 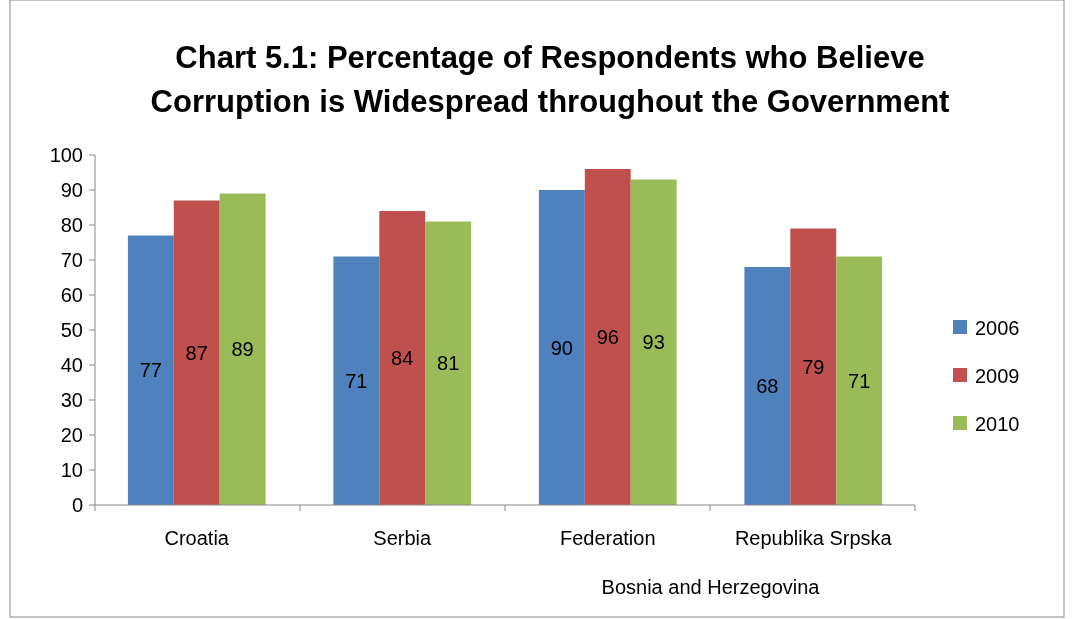 I want to click on data-label: 84, so click(x=402, y=358).